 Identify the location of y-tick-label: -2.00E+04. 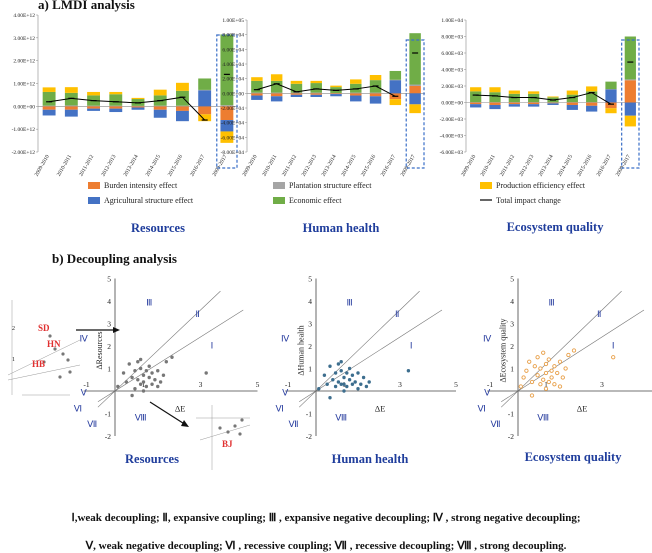
(233, 109).